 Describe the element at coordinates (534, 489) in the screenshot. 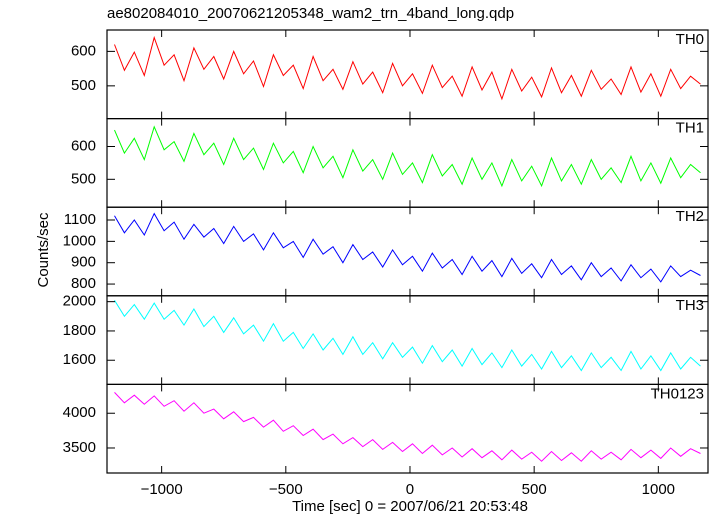

I see `x-tick-label: 500` at that location.